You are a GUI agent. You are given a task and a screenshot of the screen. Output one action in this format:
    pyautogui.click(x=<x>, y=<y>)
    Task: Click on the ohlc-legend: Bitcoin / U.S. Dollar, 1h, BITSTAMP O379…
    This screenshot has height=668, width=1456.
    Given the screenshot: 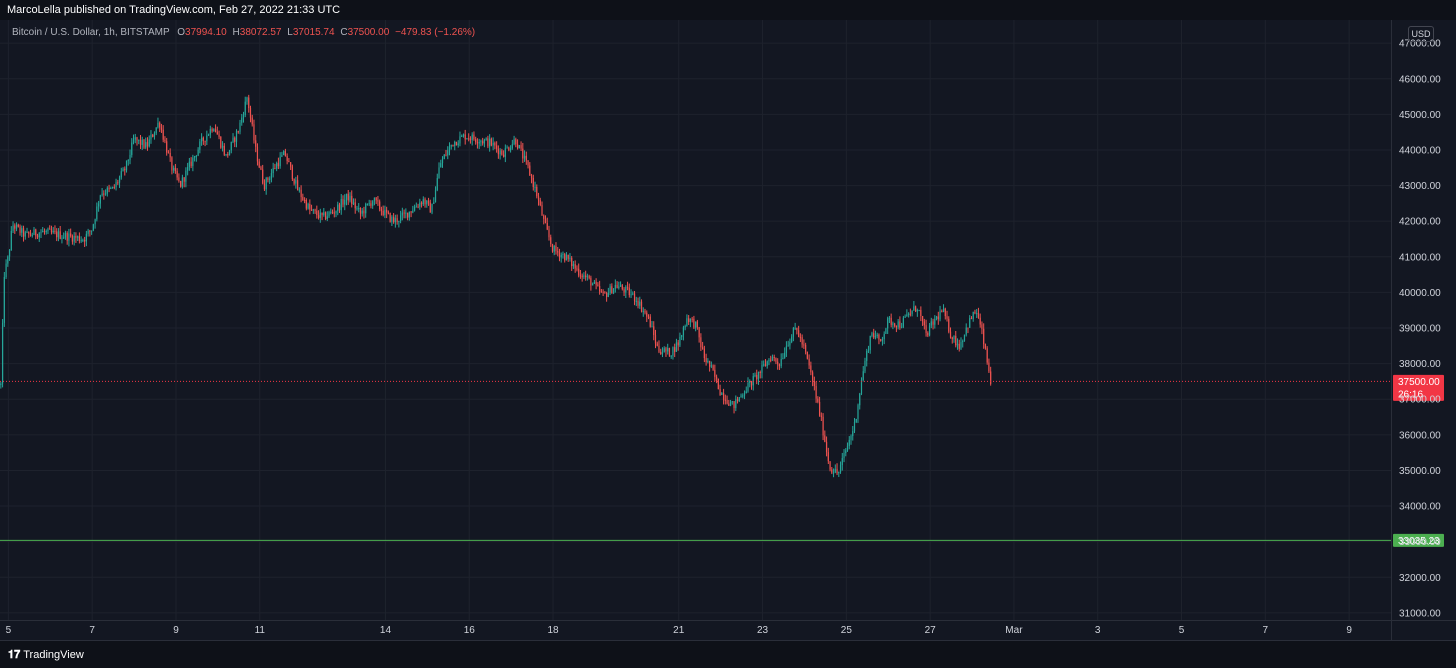 What is the action you would take?
    pyautogui.click(x=243, y=32)
    